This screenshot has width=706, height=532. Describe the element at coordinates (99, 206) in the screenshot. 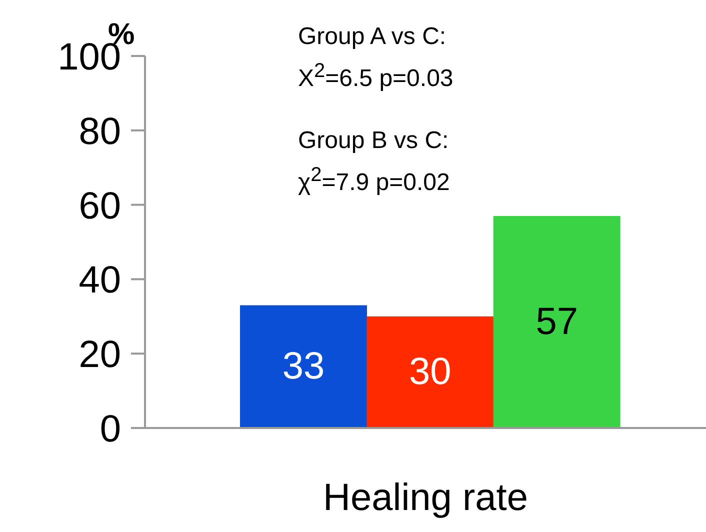

I see `y-tick-label: 60` at that location.